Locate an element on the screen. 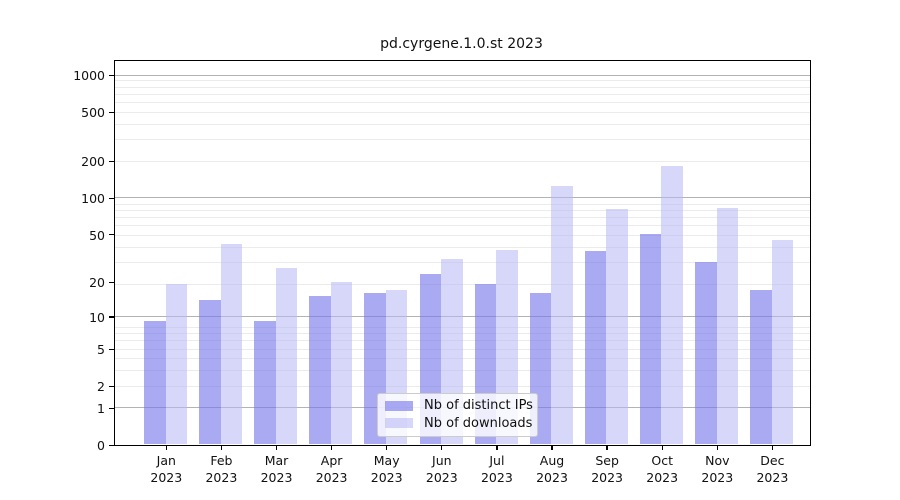 Image resolution: width=900 pixels, height=500 pixels. x-tick-label-aug: Aug 2023 is located at coordinates (552, 468).